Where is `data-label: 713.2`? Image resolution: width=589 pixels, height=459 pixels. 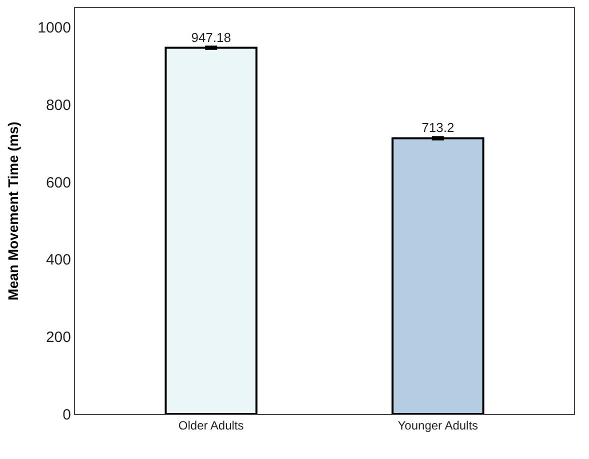
data-label: 713.2 is located at coordinates (438, 128).